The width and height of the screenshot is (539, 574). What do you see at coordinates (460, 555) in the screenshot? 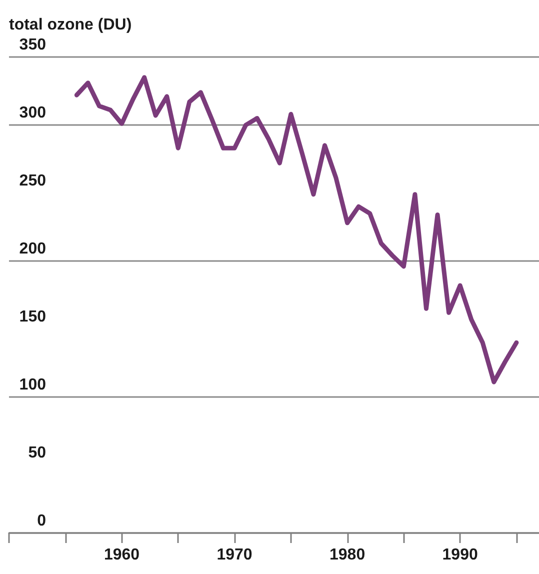
I see `x-tick-label: 1990` at bounding box center [460, 555].